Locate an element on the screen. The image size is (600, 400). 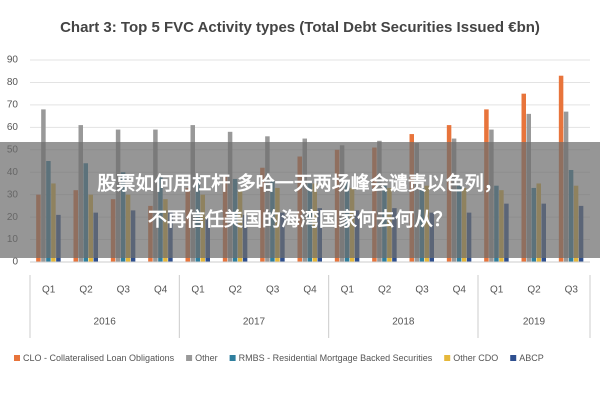
x-group-label: 2016 is located at coordinates (105, 322).